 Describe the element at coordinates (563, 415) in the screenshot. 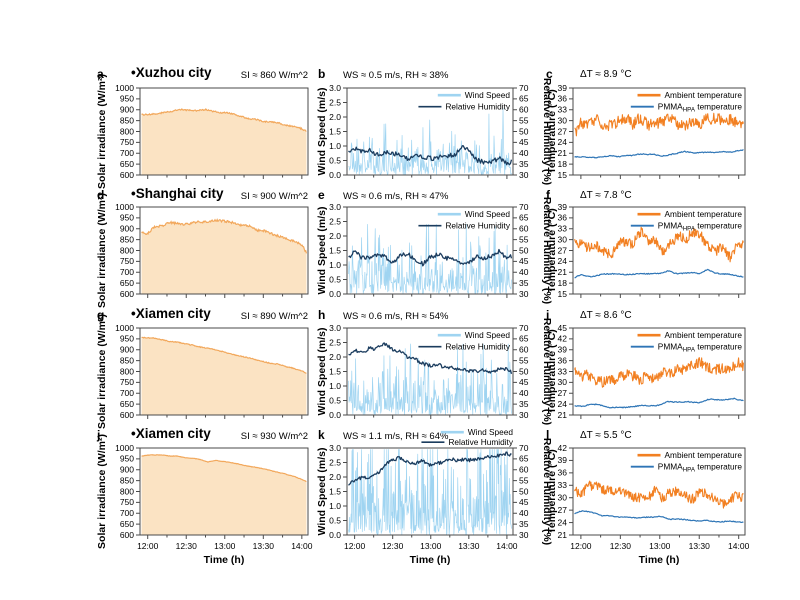

I see `y-tick-label: 21` at that location.